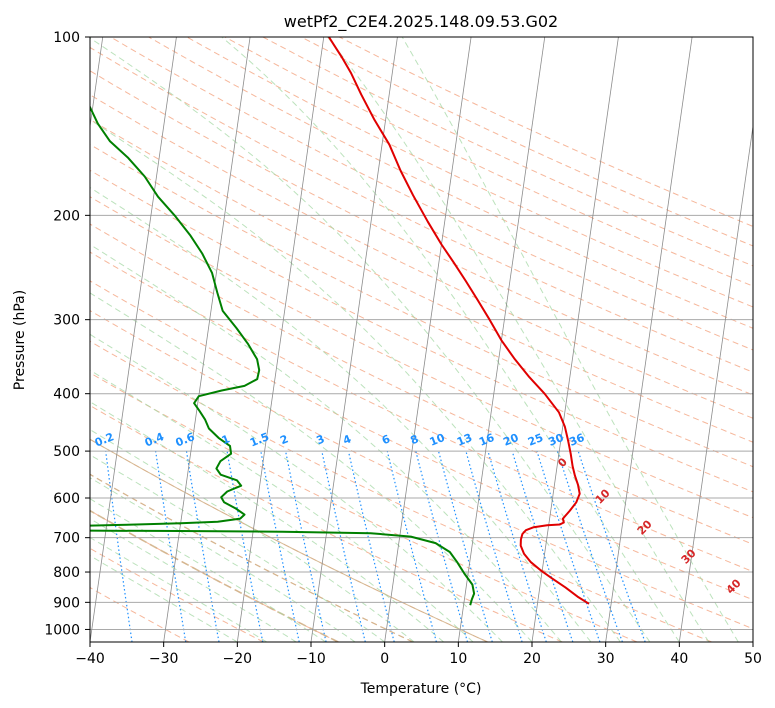 This screenshot has width=775, height=708. Describe the element at coordinates (90, 659) in the screenshot. I see `x-tick-label: −40` at that location.